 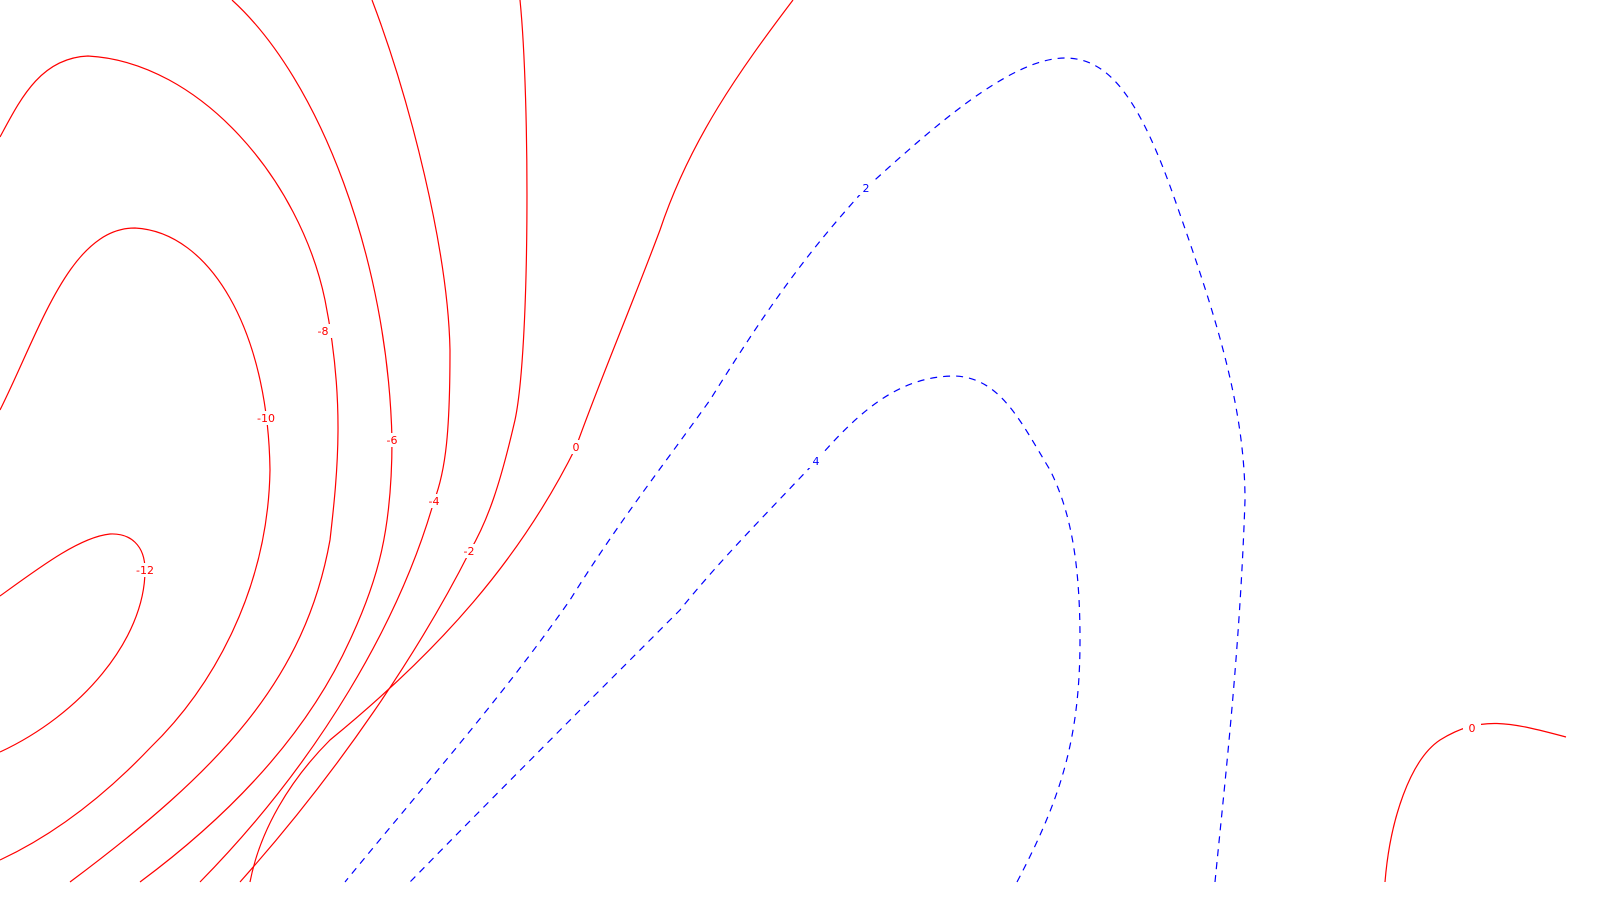 What do you see at coordinates (73, 643) in the screenshot?
I see `contour-line-neg12` at bounding box center [73, 643].